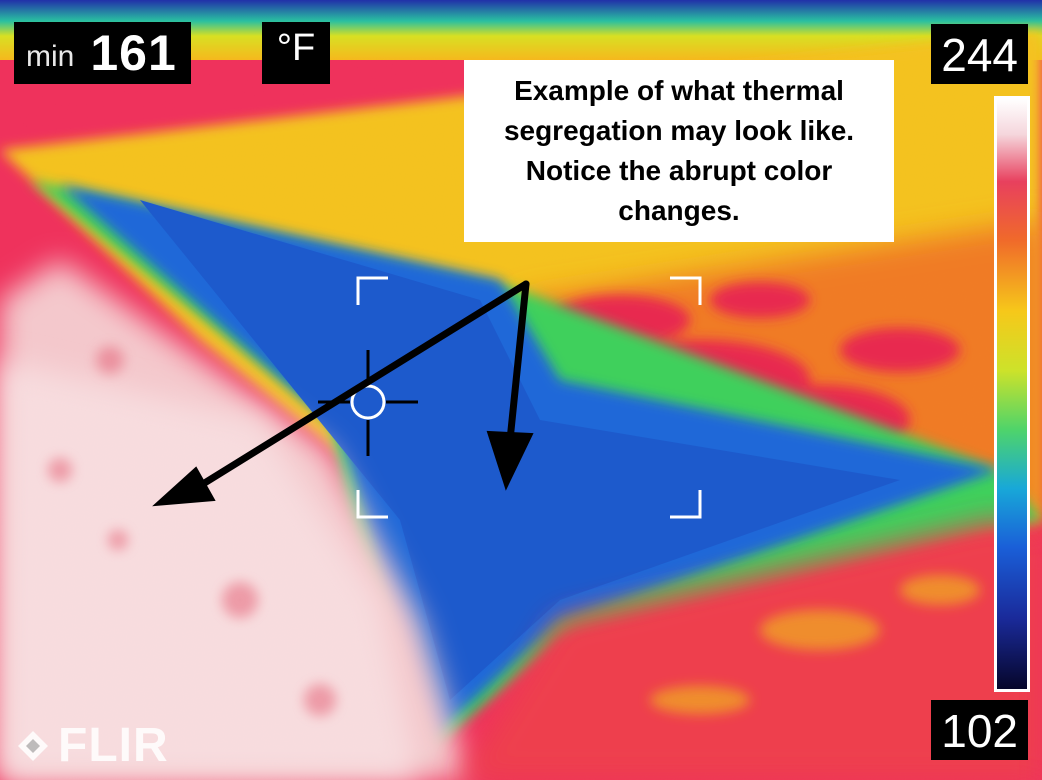  I want to click on flir-logo-icon, so click(33, 745).